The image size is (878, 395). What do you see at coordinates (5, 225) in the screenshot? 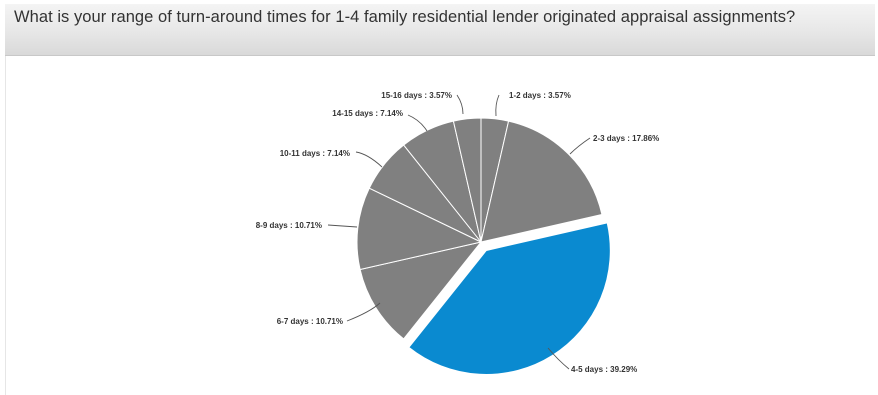
I see `panel-left-border` at bounding box center [5, 225].